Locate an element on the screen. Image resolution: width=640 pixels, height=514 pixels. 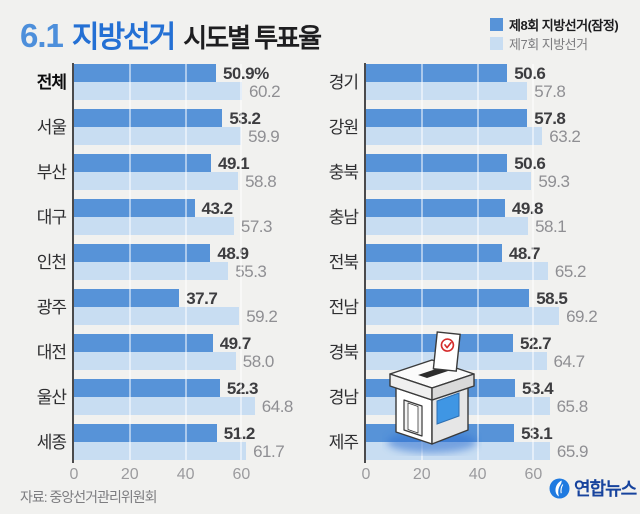
legend-label-7th: 제7회 지방선거 is located at coordinates (548, 44).